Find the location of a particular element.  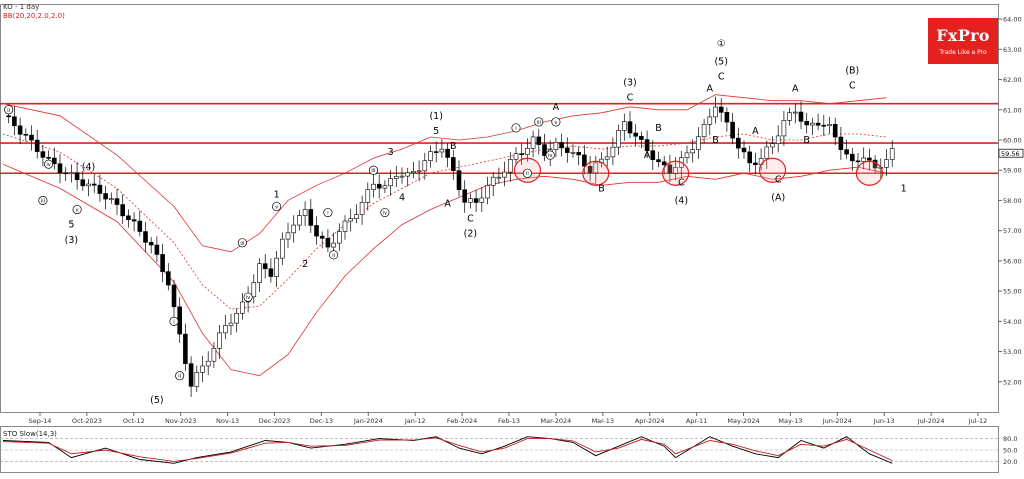

wave-circle-label: iii is located at coordinates (373, 171).